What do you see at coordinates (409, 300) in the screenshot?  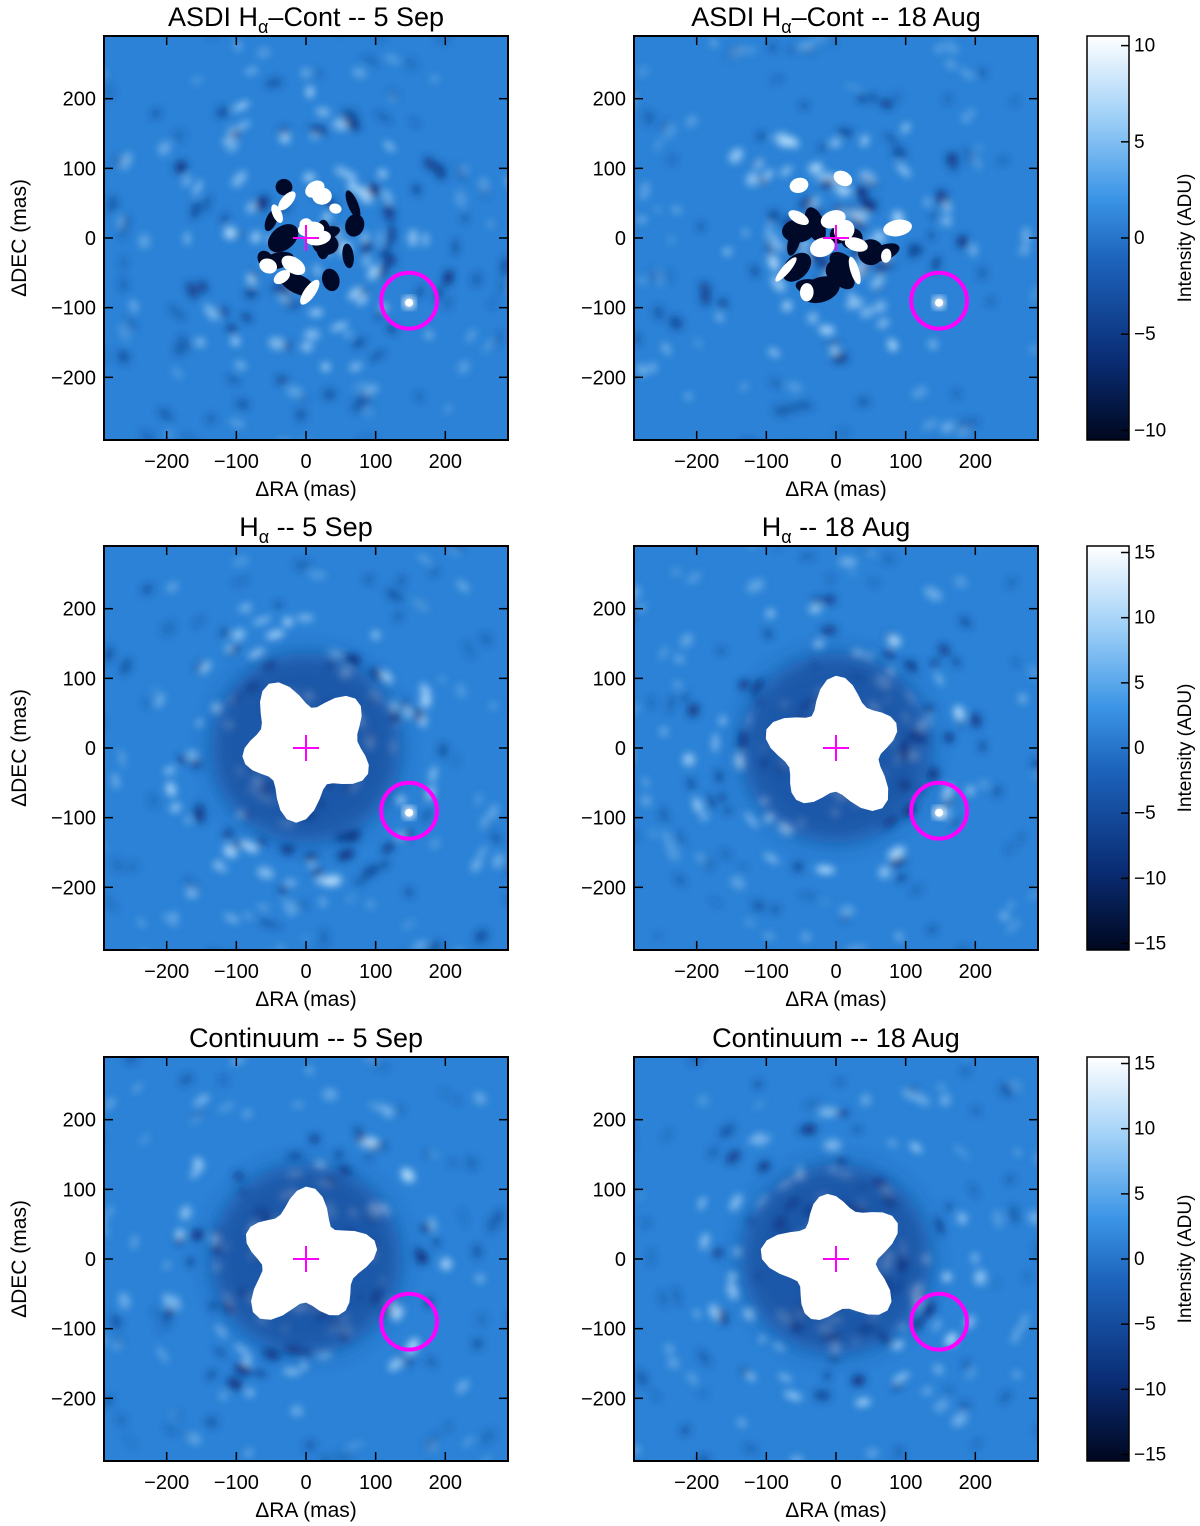 I see `companion-circle` at bounding box center [409, 300].